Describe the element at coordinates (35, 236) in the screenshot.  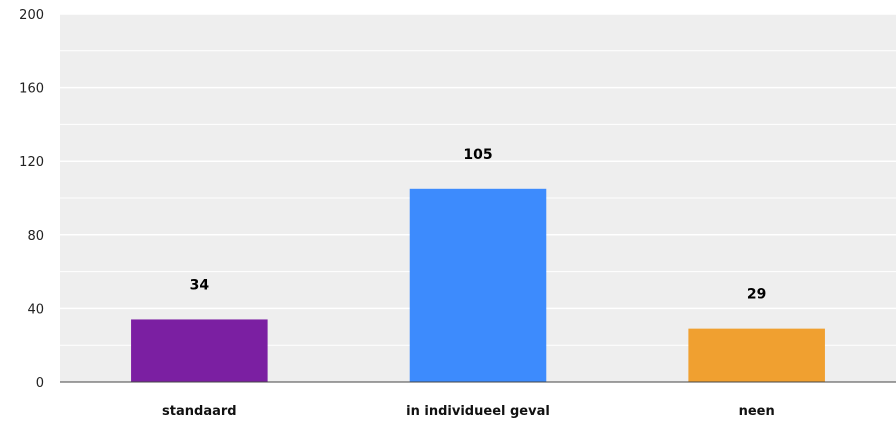
I see `y-tick-label: 80` at that location.